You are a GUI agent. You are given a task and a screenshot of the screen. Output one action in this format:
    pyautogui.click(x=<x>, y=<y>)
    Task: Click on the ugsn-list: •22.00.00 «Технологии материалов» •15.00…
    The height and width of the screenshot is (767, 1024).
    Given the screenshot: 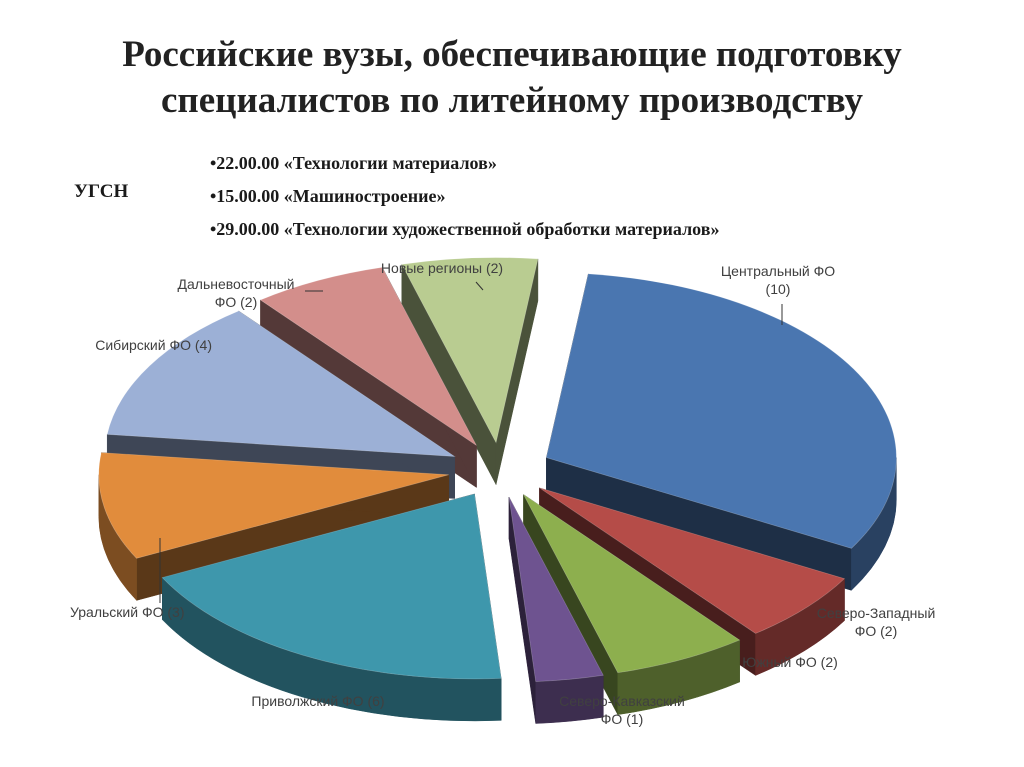 What is the action you would take?
    pyautogui.click(x=464, y=199)
    